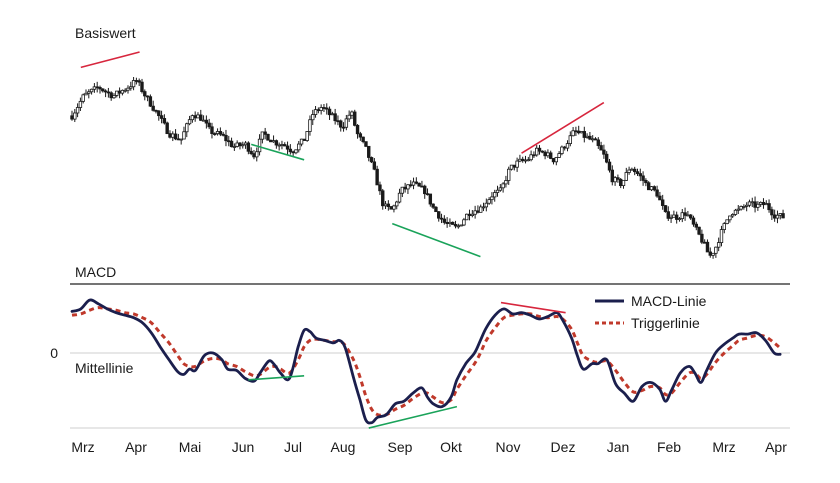 This screenshot has width=840, height=483. I want to click on x-tick-label: Apr, so click(776, 447).